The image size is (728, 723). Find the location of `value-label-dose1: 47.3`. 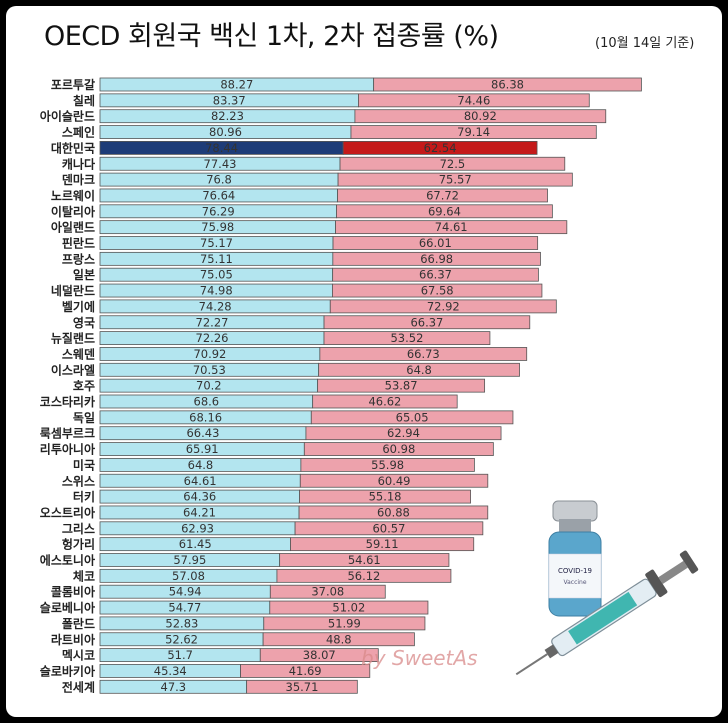

value-label-dose1: 47.3 is located at coordinates (174, 687).